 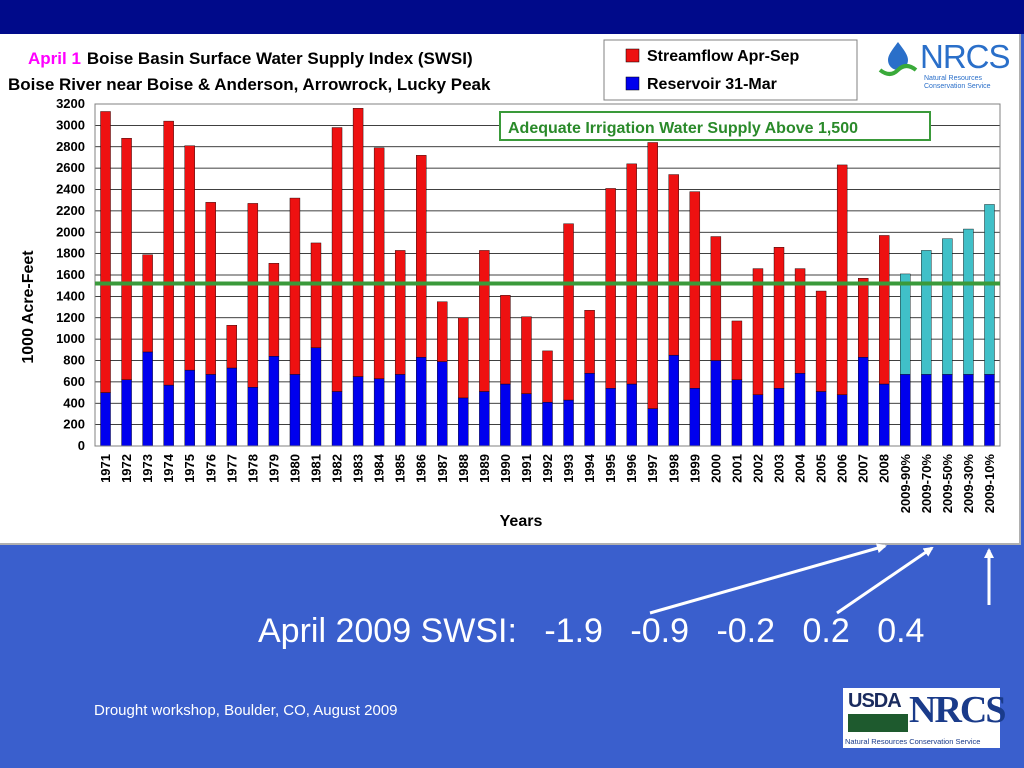 What do you see at coordinates (737, 413) in the screenshot?
I see `bar-reservoir-2001` at bounding box center [737, 413].